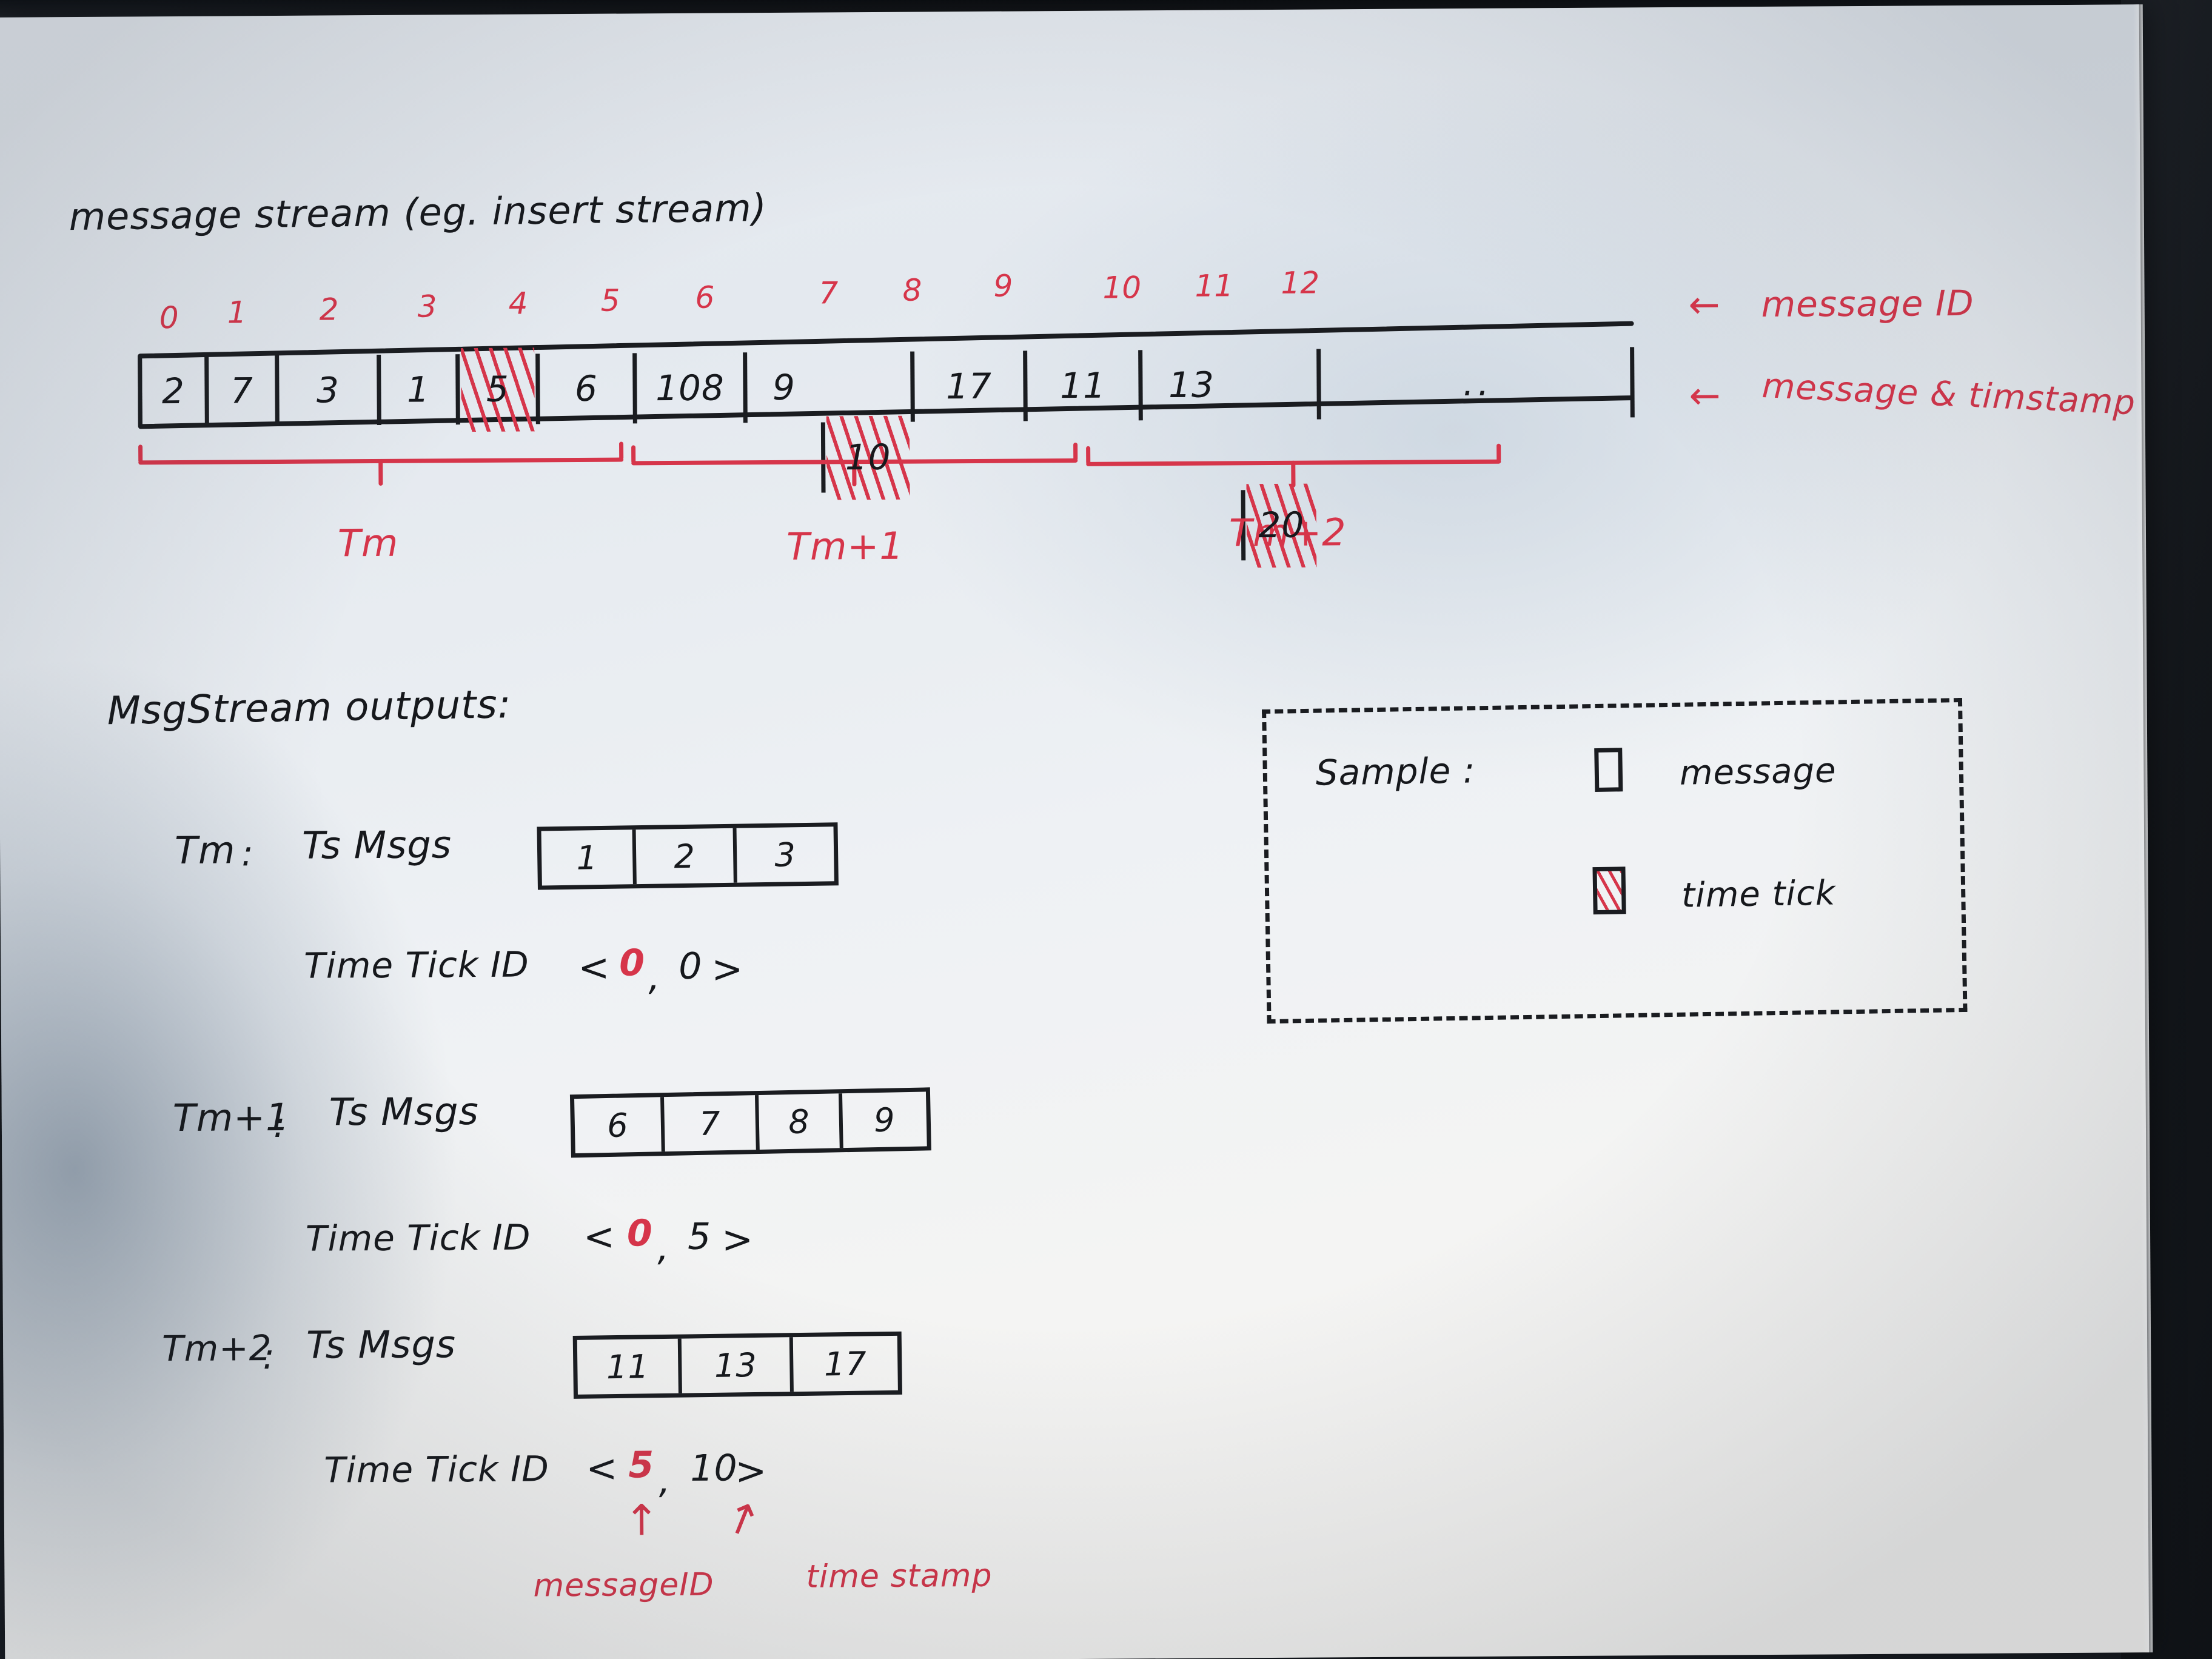  Describe the element at coordinates (518, 303) in the screenshot. I see `stream-index-4: 4` at that location.